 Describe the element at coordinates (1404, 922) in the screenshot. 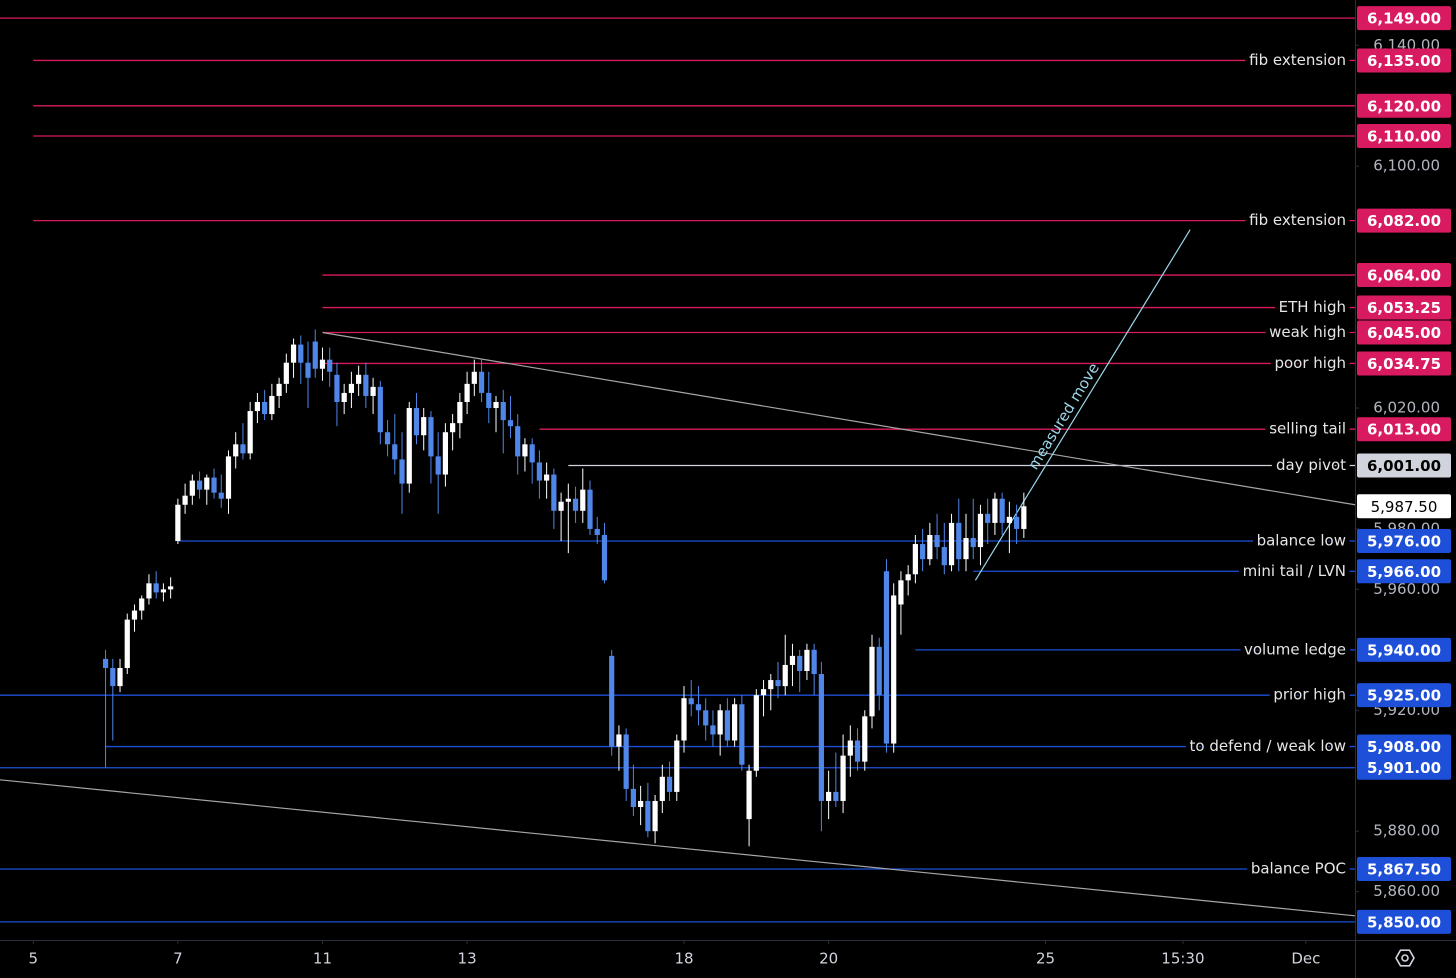

I see `price-box-label: 5,850.00` at that location.